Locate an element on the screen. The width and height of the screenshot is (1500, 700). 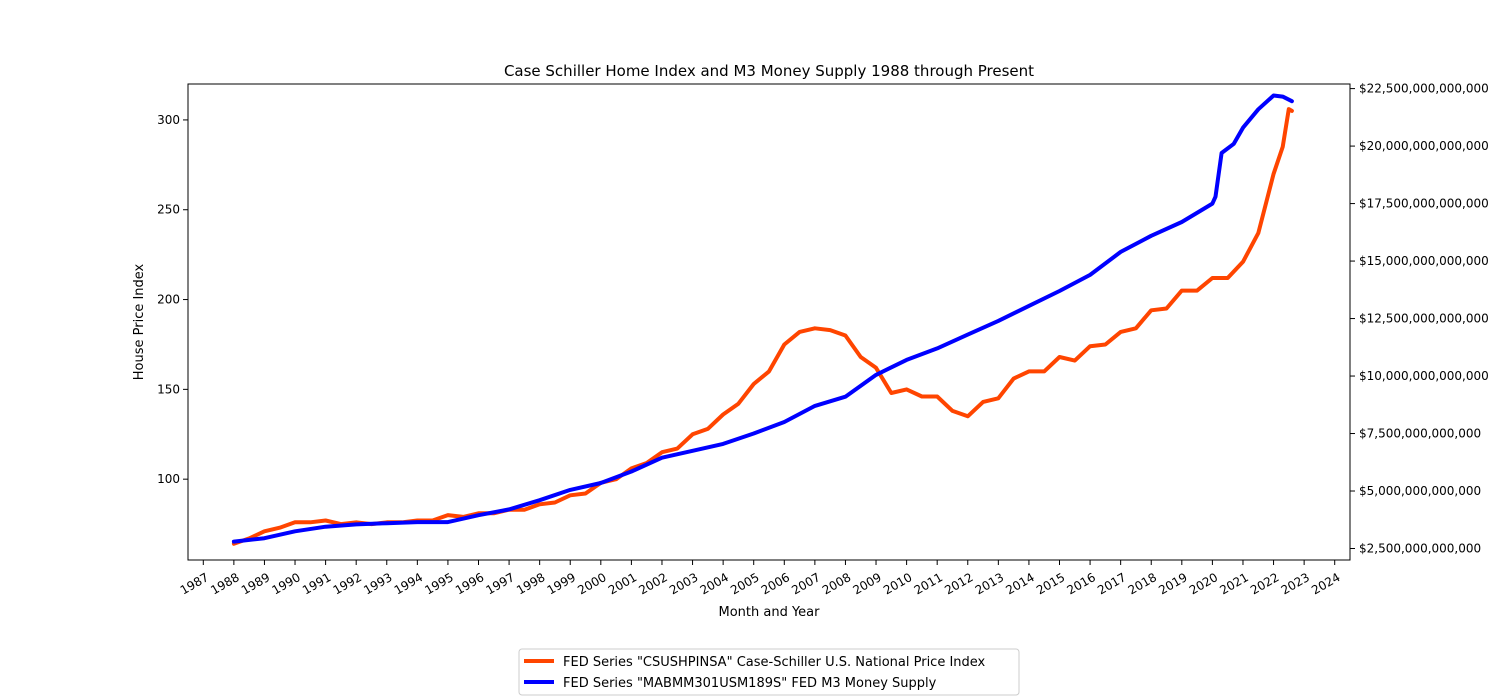
x-tick-label: 1994 is located at coordinates (408, 583).